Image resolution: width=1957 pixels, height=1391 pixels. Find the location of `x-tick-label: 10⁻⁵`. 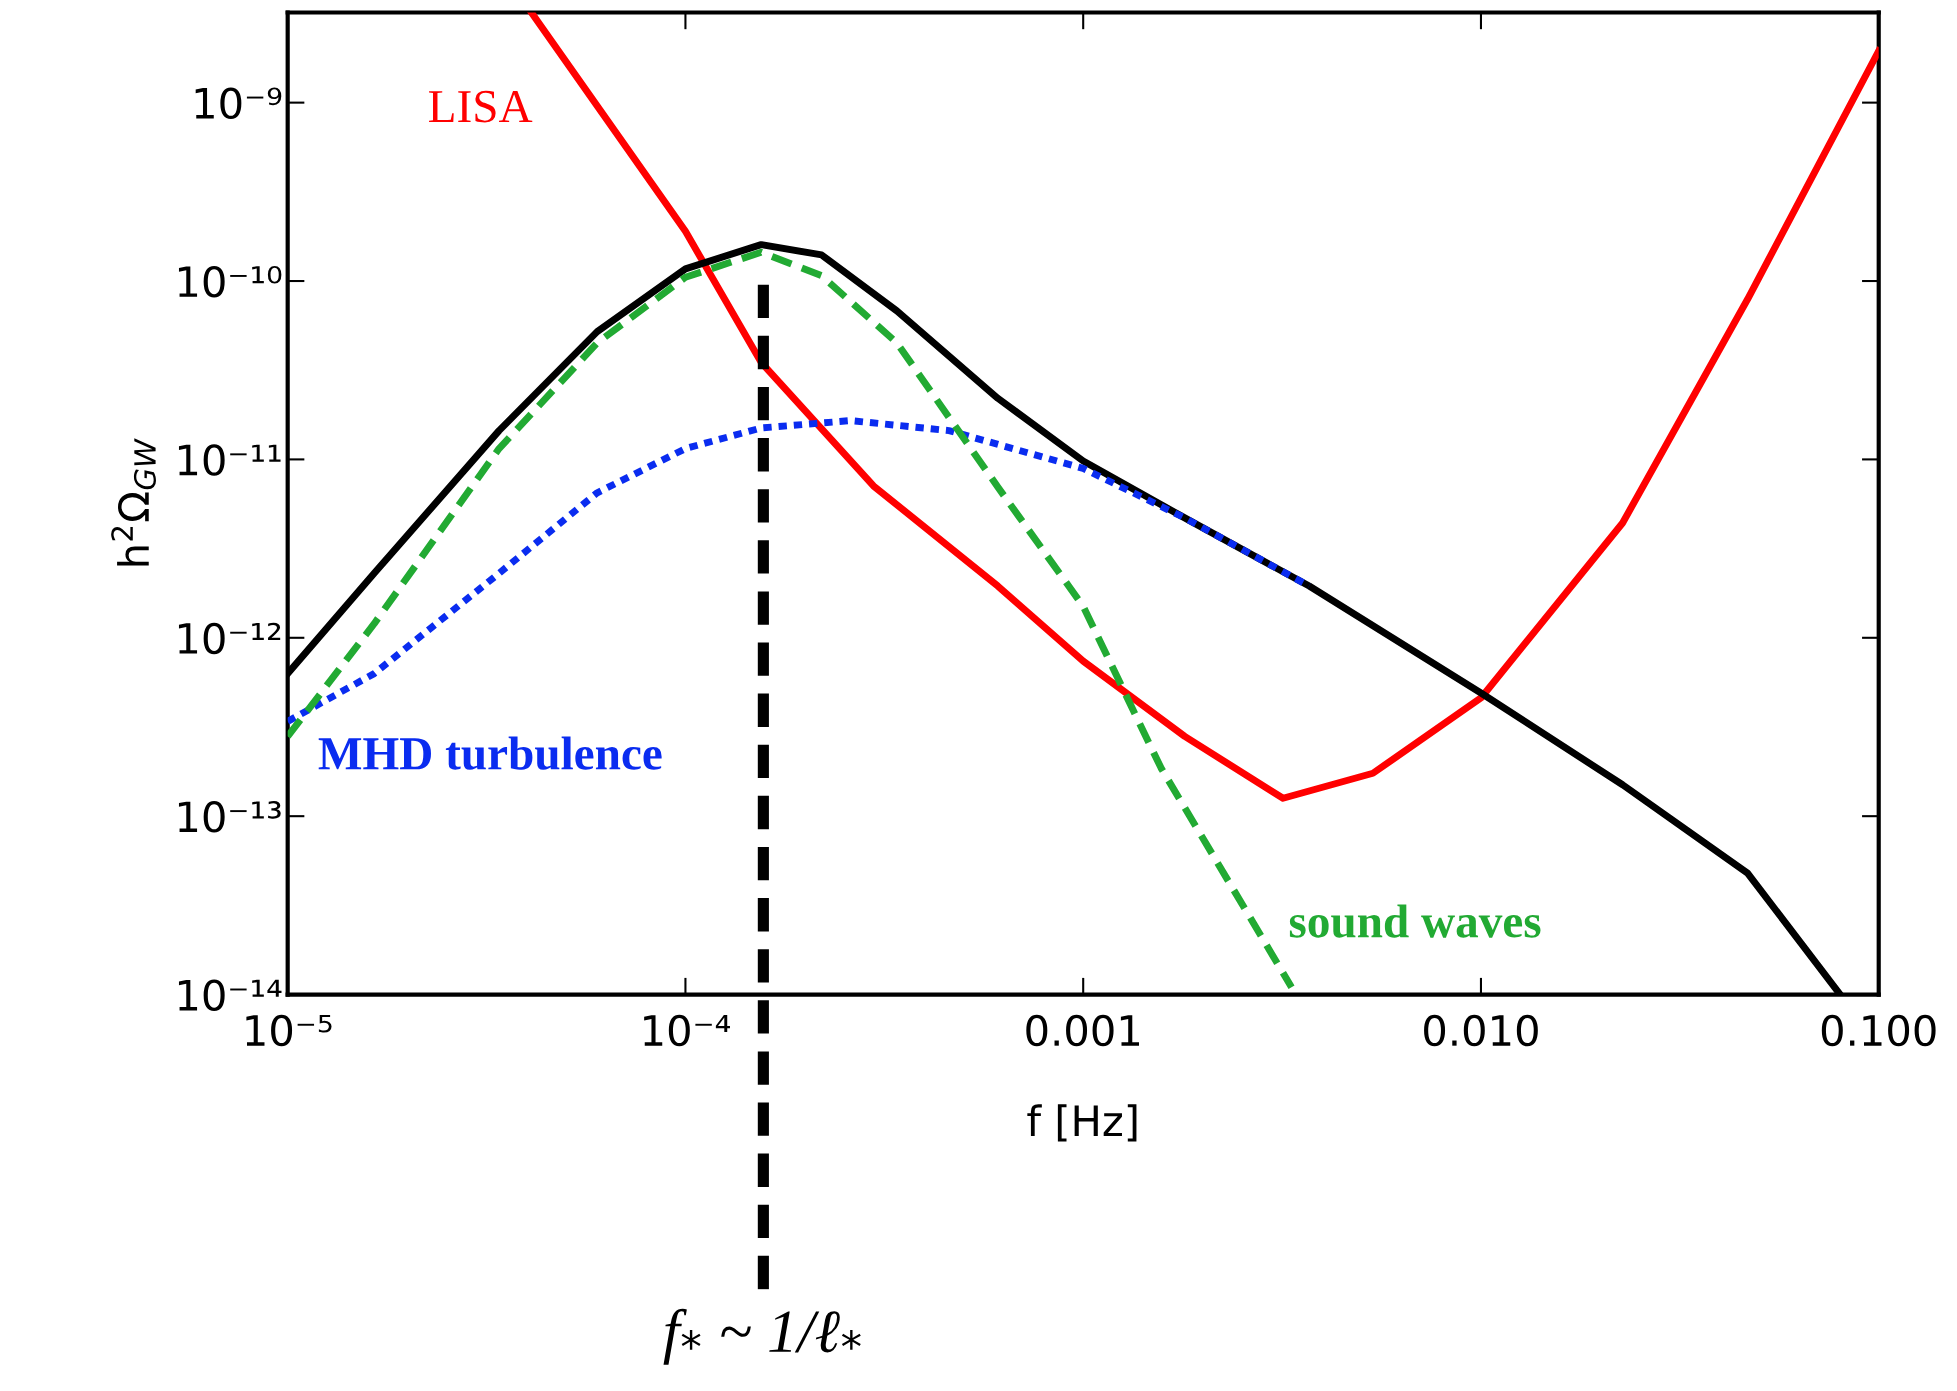

x-tick-label: 10⁻⁵ is located at coordinates (289, 1030).